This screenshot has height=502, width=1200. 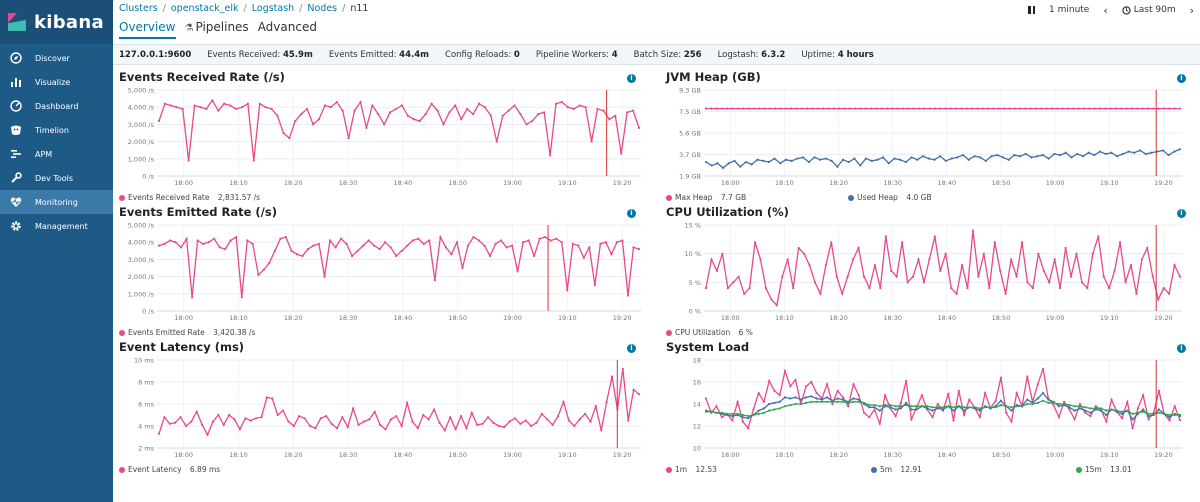 What do you see at coordinates (56, 226) in the screenshot?
I see `sidebar-item-management: Management` at bounding box center [56, 226].